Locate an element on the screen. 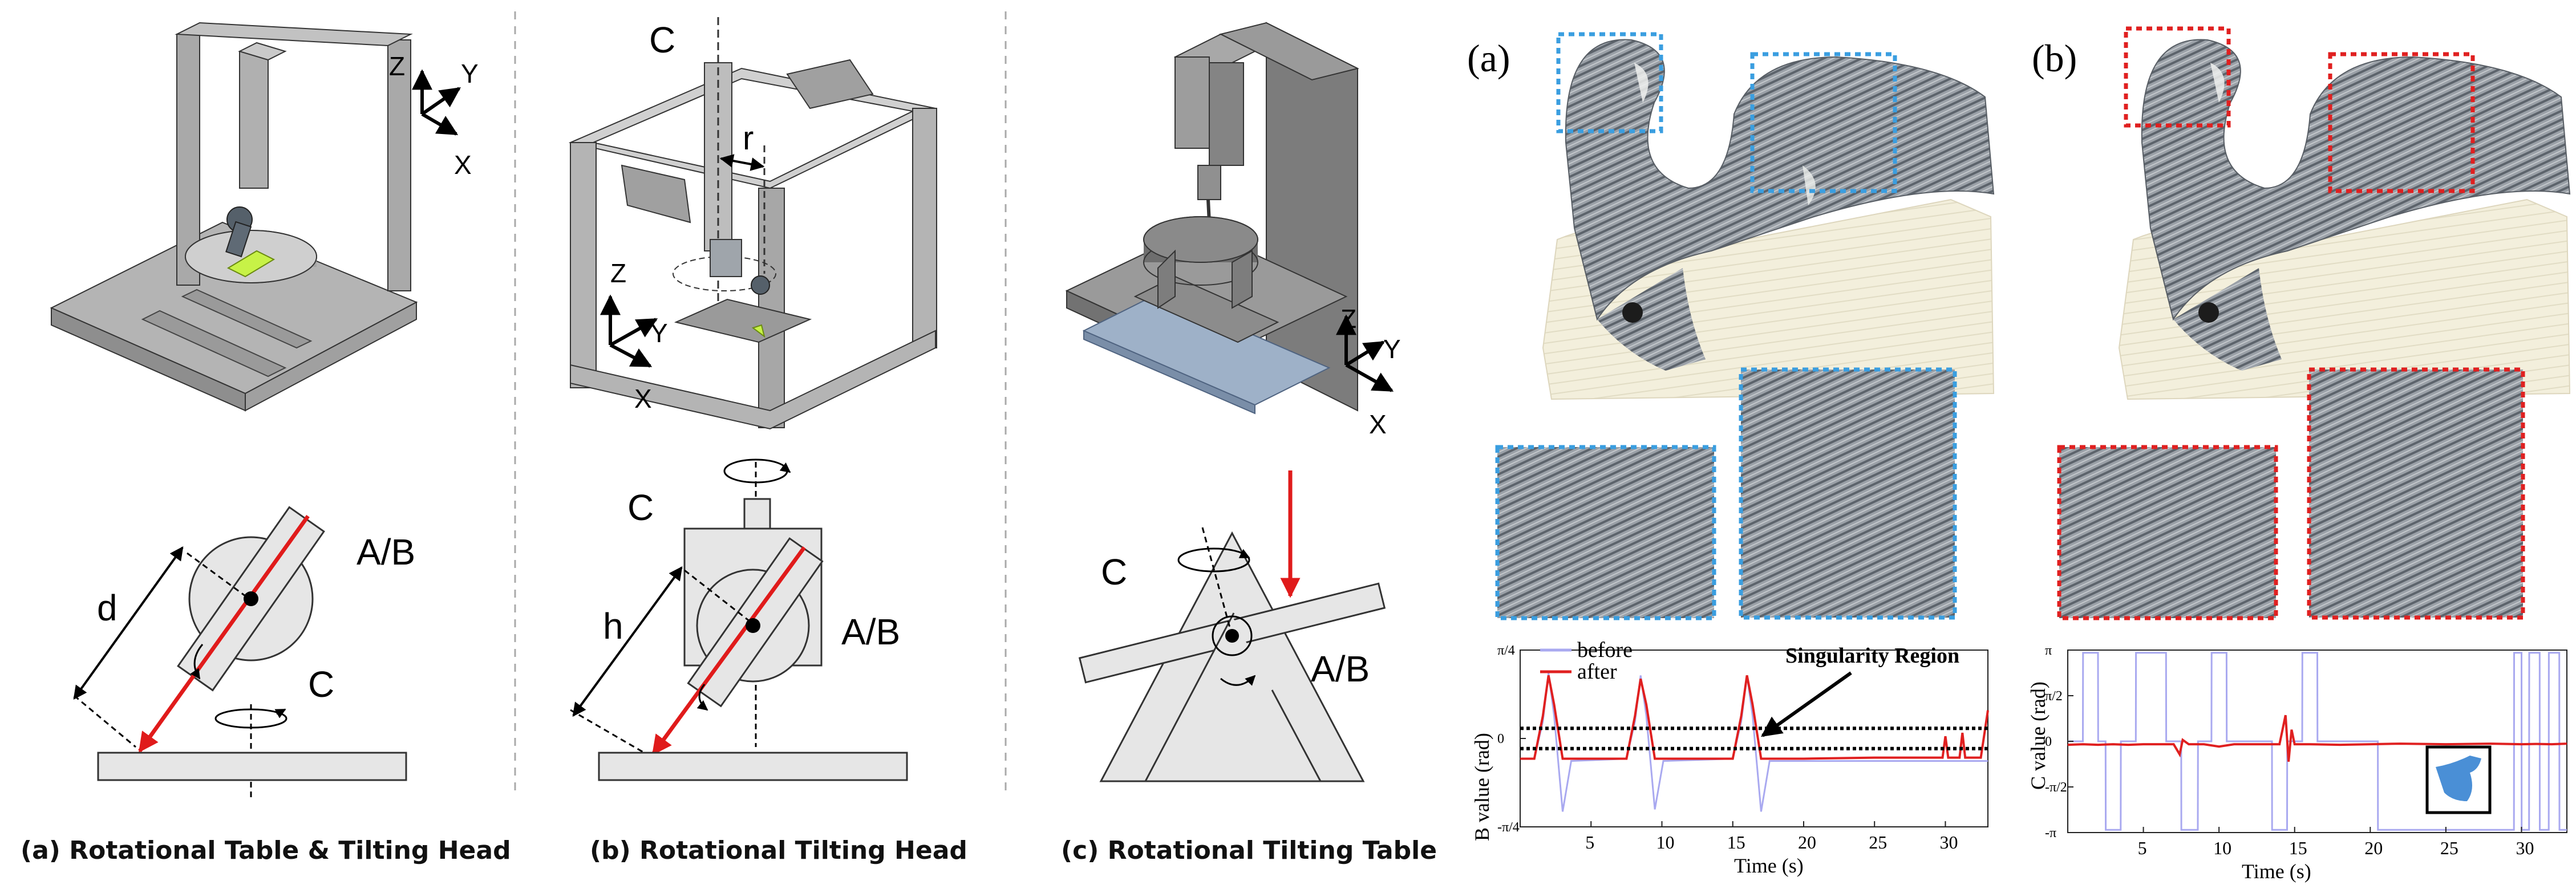 Image resolution: width=2576 pixels, height=893 pixels. label-r: r is located at coordinates (748, 138).